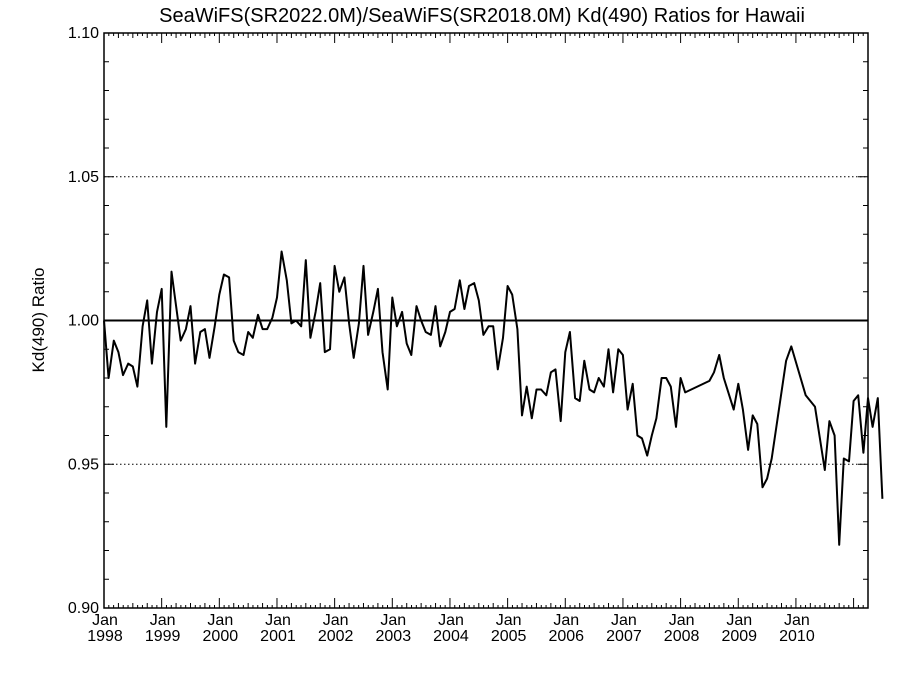  What do you see at coordinates (221, 636) in the screenshot?
I see `x-tick-label-year: 2000` at bounding box center [221, 636].